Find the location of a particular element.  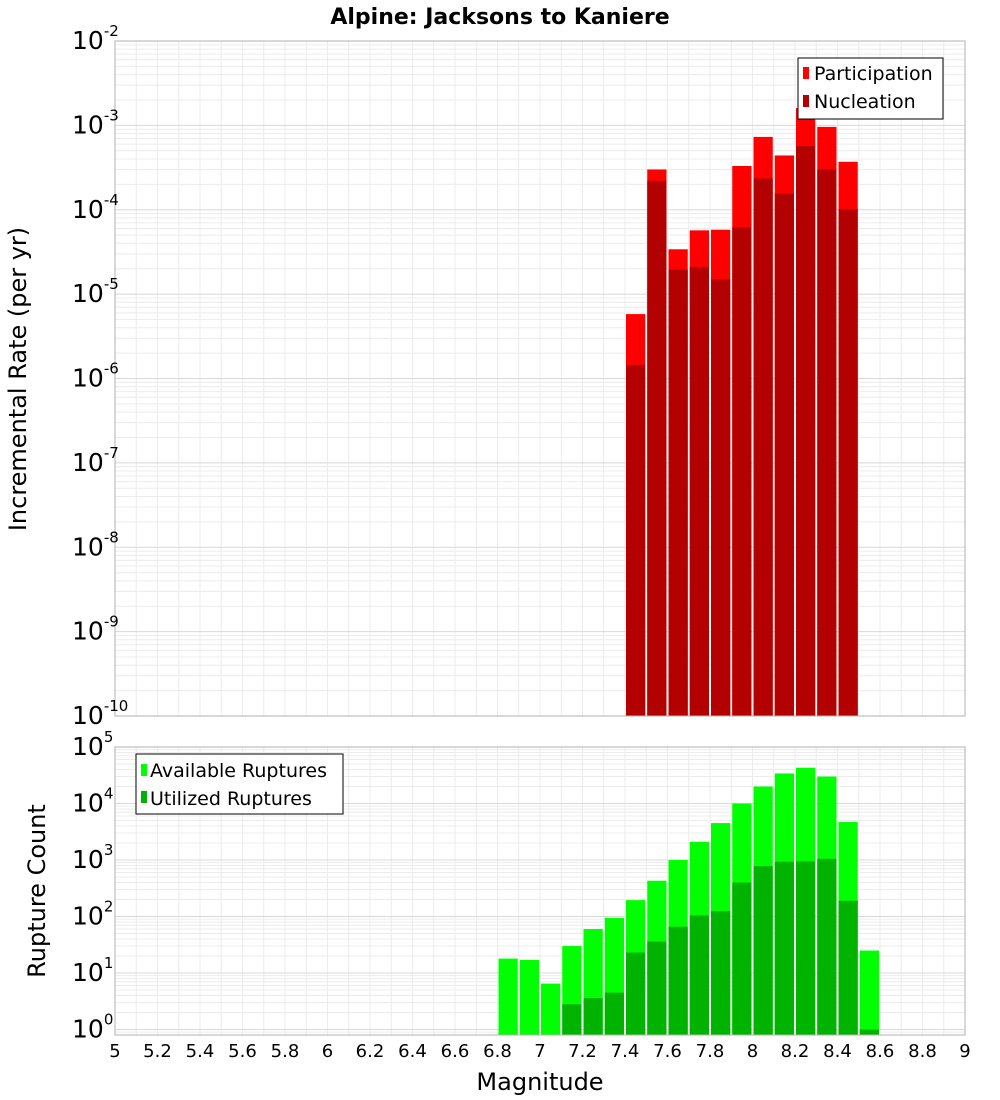

x-tick-label: 8.2 is located at coordinates (795, 1051).